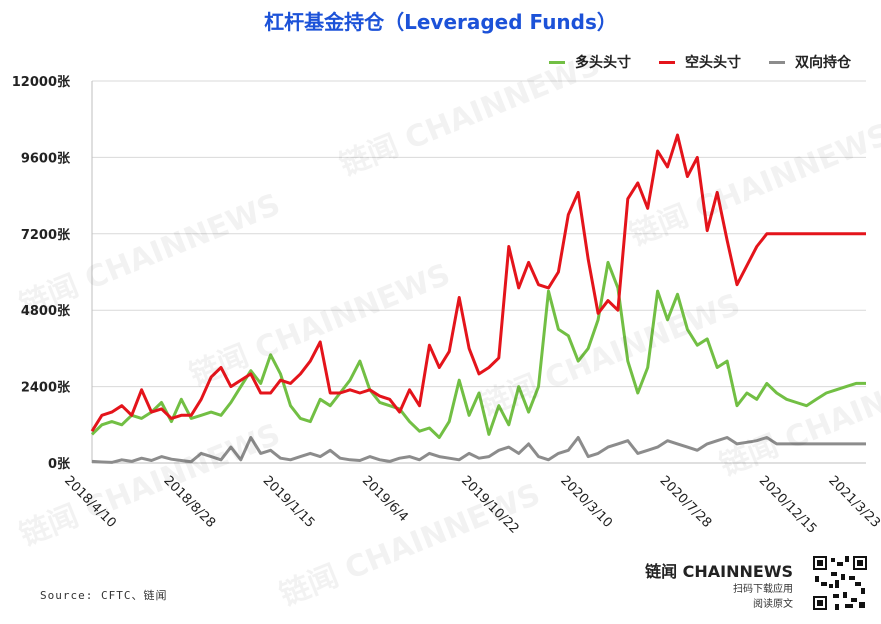 The height and width of the screenshot is (624, 881). Describe the element at coordinates (41, 82) in the screenshot. I see `y-tick-label: 12000张` at that location.